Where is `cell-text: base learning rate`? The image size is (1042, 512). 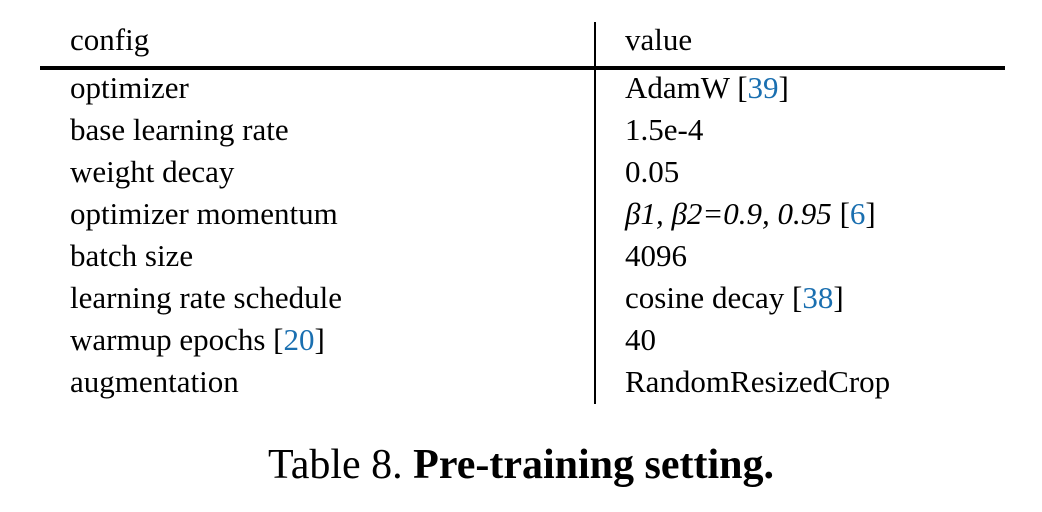
cell-text: base learning rate is located at coordinates (179, 129).